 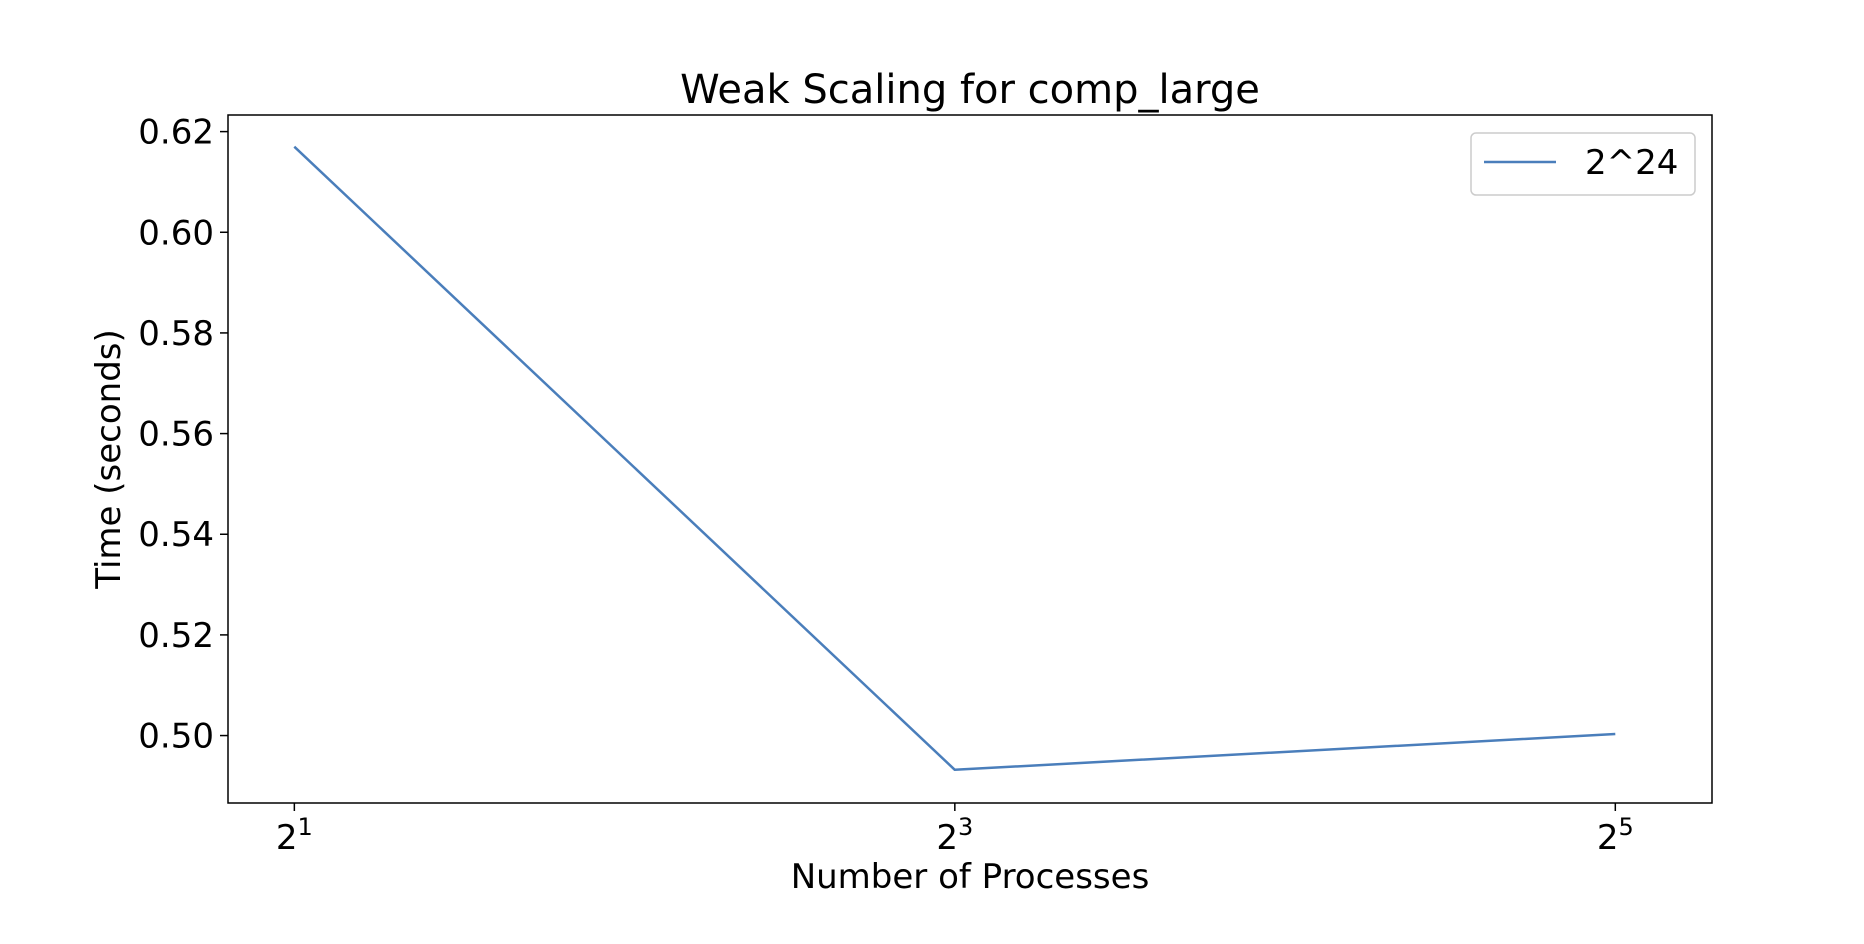 What do you see at coordinates (176, 133) in the screenshot?
I see `y-tick-label: 0.62` at bounding box center [176, 133].